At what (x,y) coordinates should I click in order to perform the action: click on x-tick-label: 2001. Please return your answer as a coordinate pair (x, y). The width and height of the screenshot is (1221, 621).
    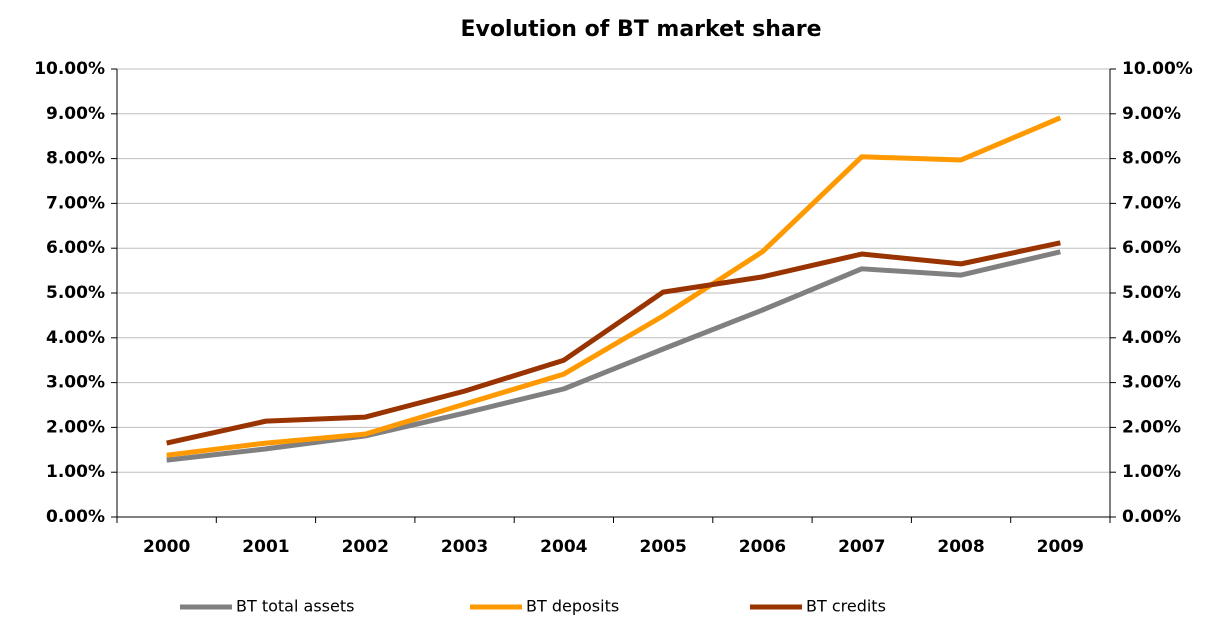
    Looking at the image, I should click on (265, 547).